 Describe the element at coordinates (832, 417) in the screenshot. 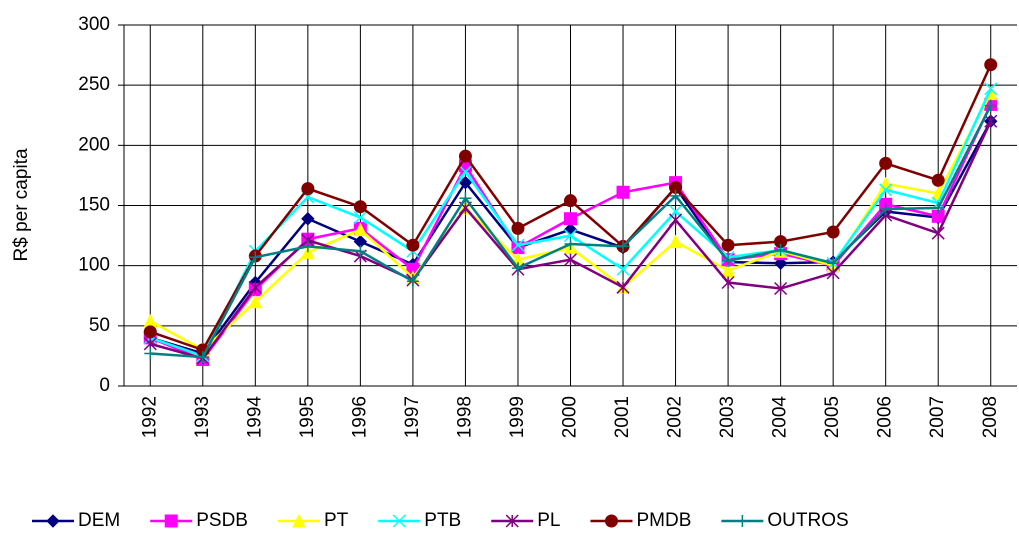

I see `x-tick-label: 2005` at that location.